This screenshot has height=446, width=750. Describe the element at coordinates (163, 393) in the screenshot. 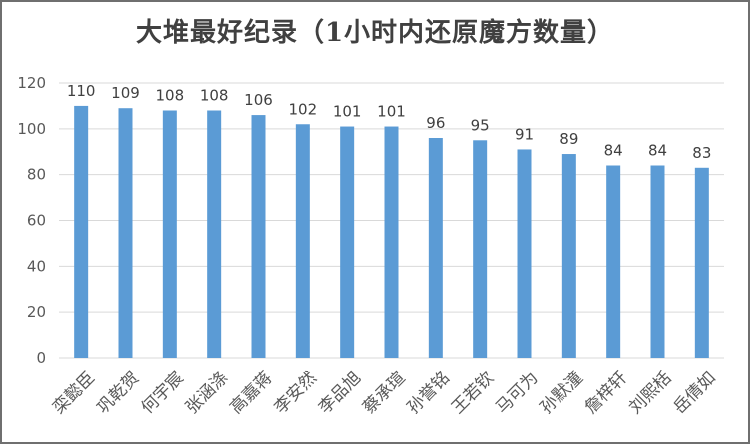

I see `category-label: 何宇宸` at that location.